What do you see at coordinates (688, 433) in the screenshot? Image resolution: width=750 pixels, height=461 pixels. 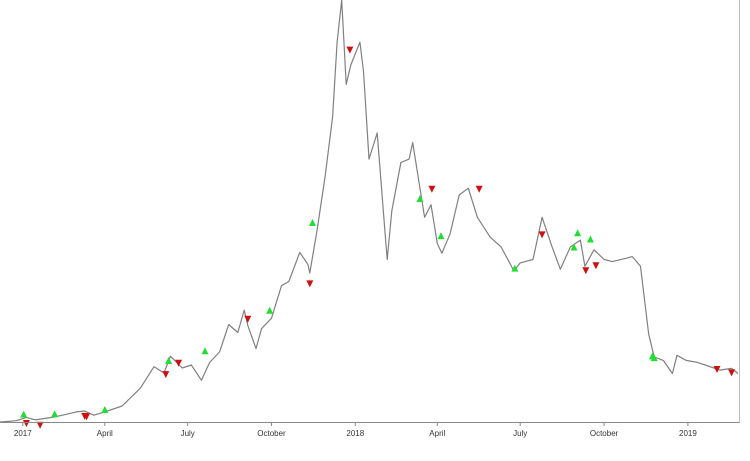 I see `x-tick-label: 2019` at bounding box center [688, 433].